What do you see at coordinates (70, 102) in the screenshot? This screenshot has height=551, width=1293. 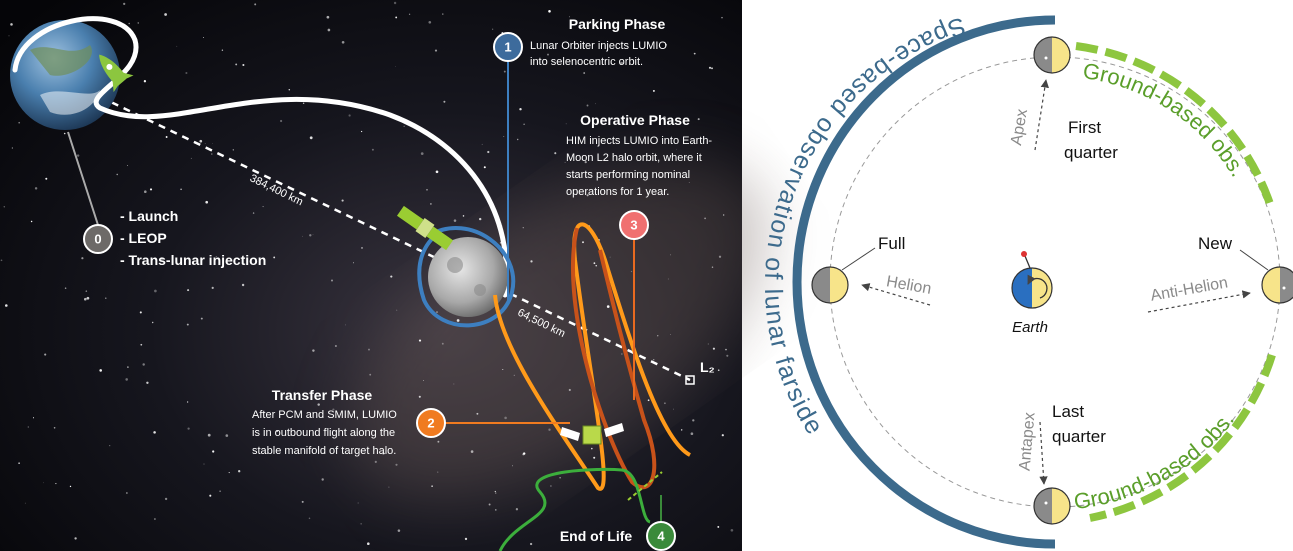 I see `earth-clouds` at bounding box center [70, 102].